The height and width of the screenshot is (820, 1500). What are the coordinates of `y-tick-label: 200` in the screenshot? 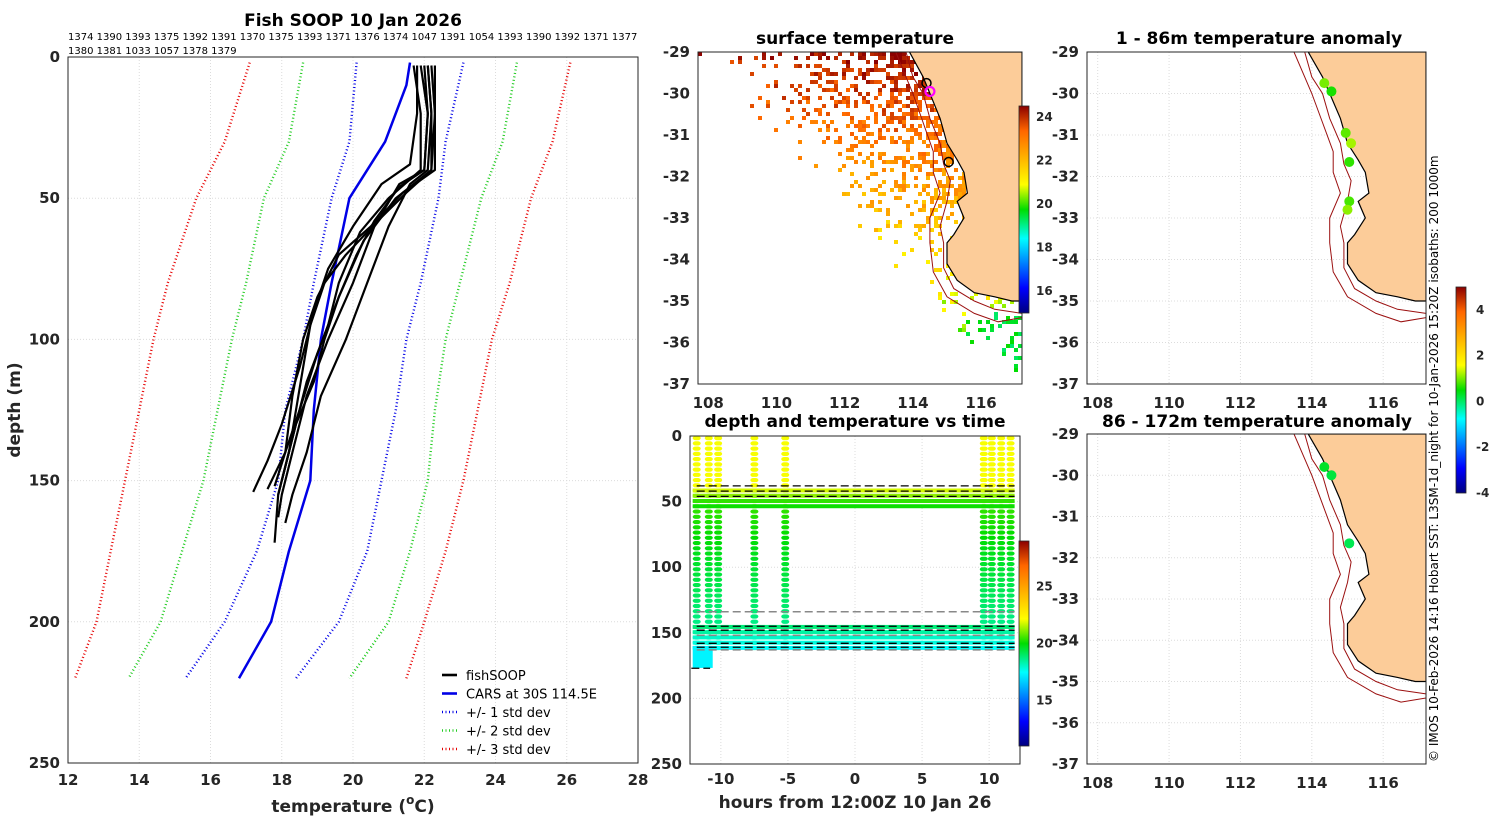 It's located at (44, 622).